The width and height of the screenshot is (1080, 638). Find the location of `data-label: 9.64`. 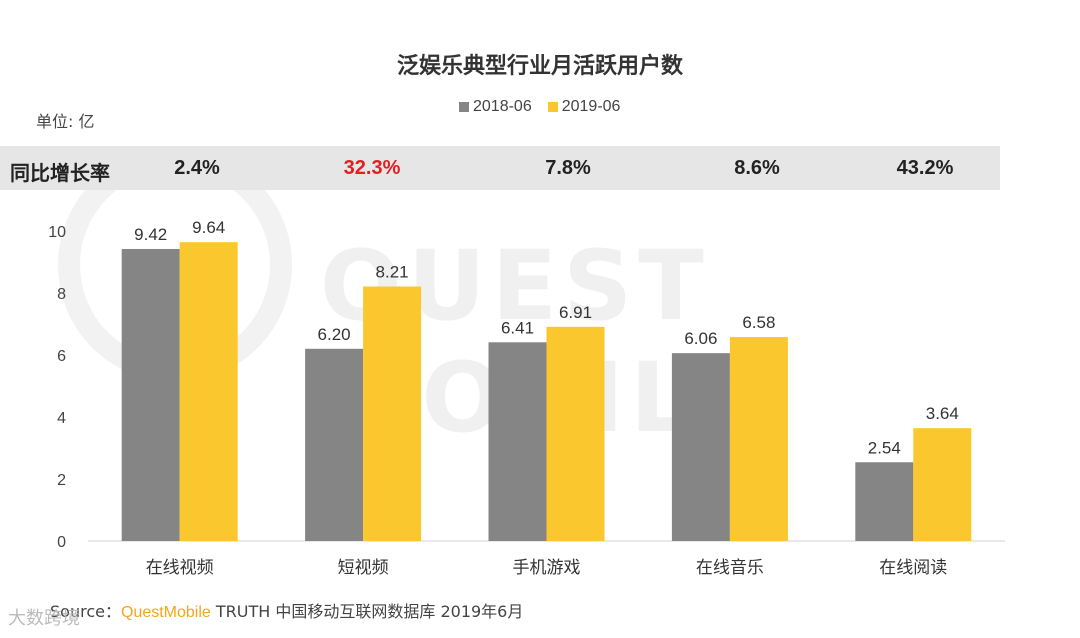

data-label: 9.64 is located at coordinates (208, 227).